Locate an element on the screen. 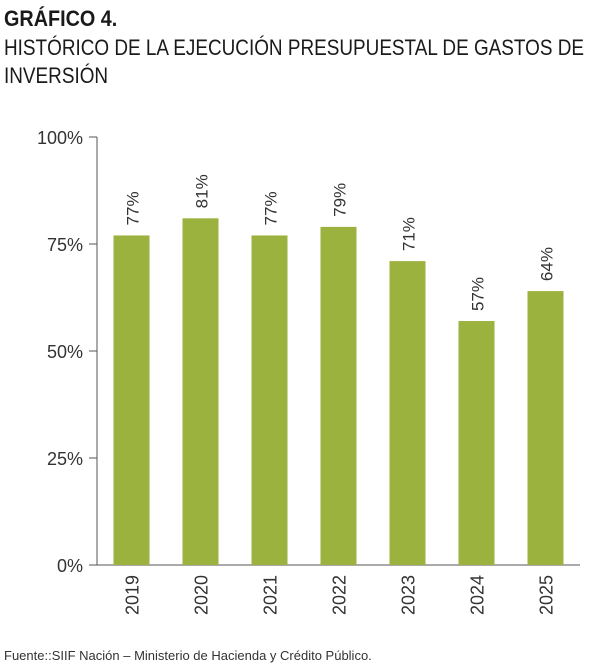 This screenshot has height=668, width=601. y-tick-label: 0% is located at coordinates (70, 566).